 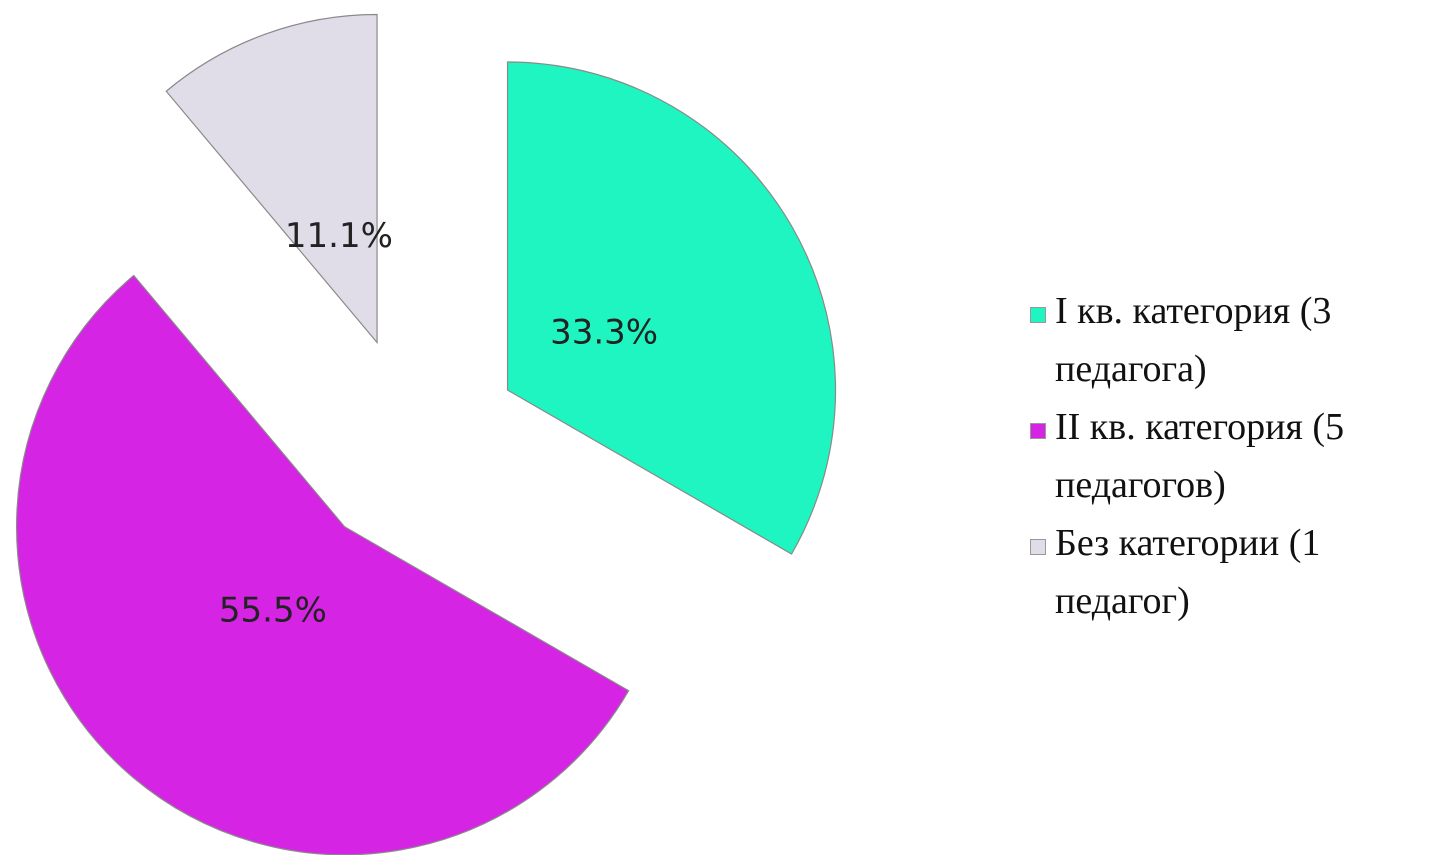 I want to click on data-label: 11.1%, so click(x=339, y=236).